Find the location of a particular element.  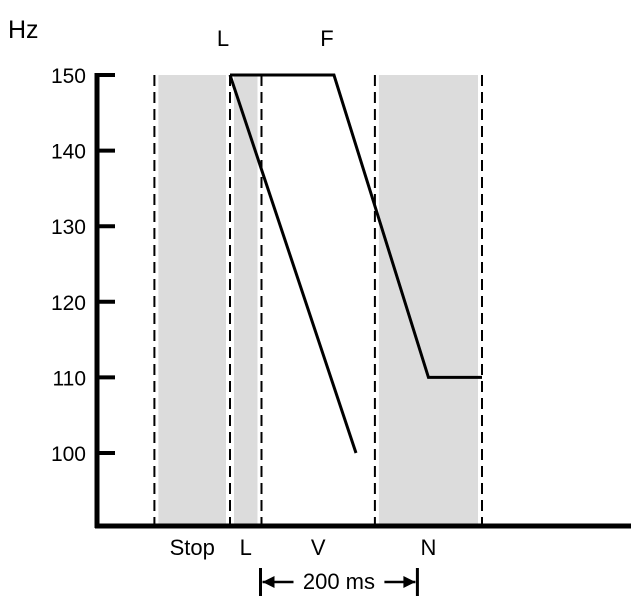

scale-bar-label: 200 ms is located at coordinates (339, 581).